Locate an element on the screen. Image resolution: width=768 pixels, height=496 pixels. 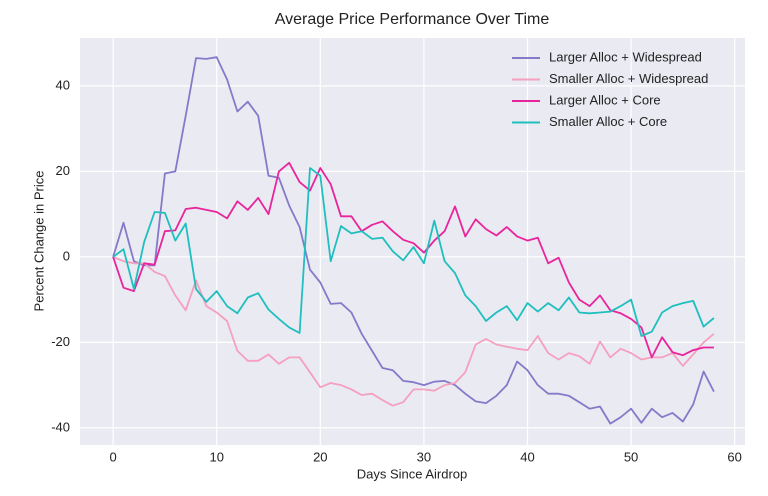
y-tick-label: -20 is located at coordinates (60, 341).